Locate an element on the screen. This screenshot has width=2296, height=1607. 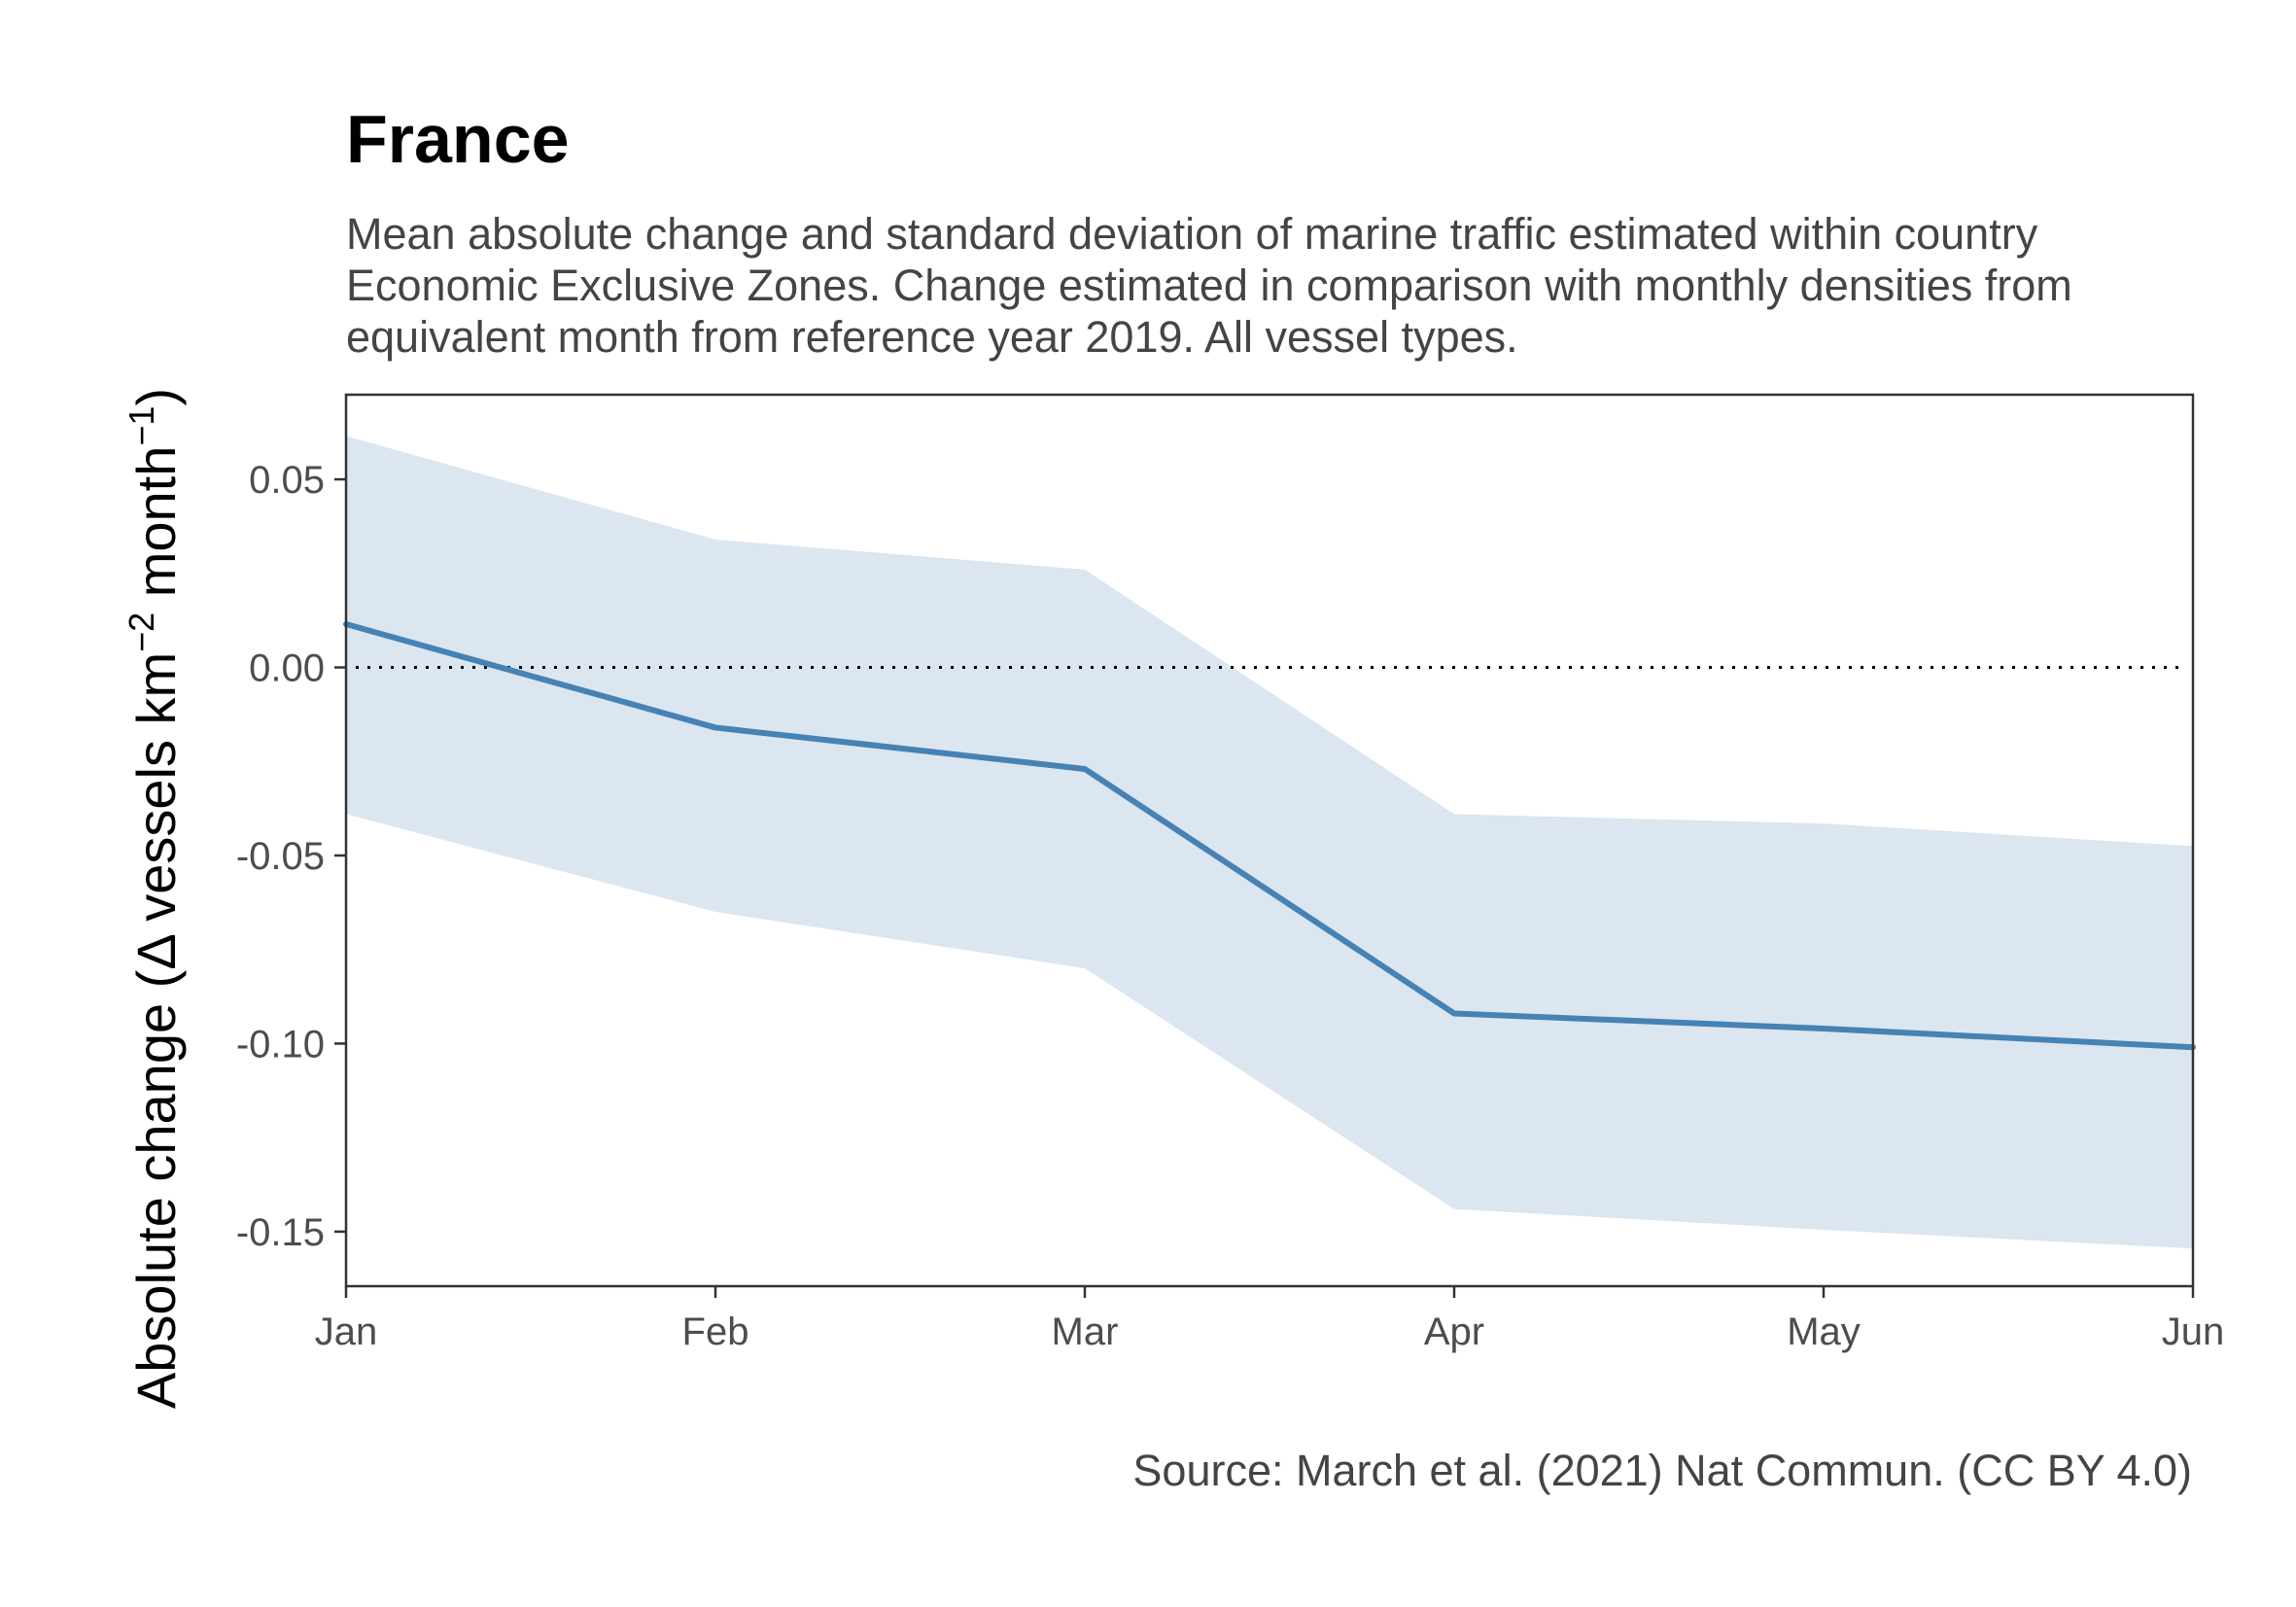
x-tick-label: Apr is located at coordinates (1454, 1331).